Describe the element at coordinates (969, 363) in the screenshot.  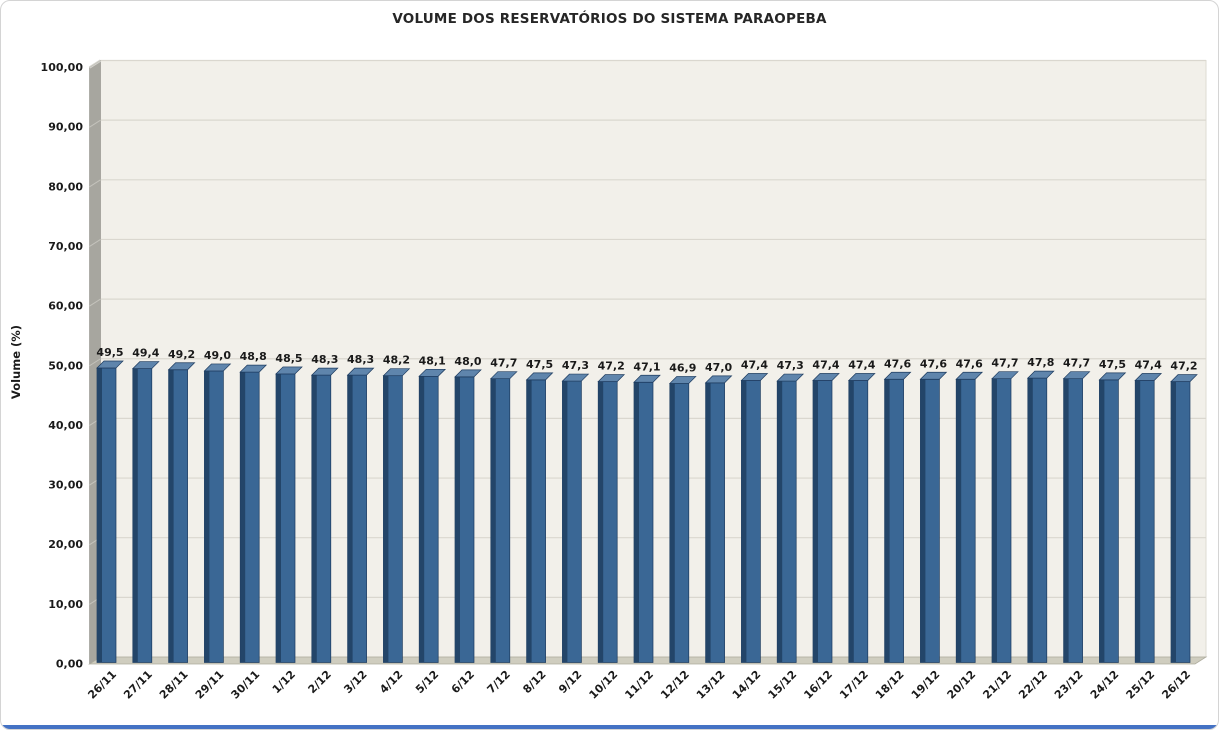
I see `bar-value-label: 47,6` at that location.